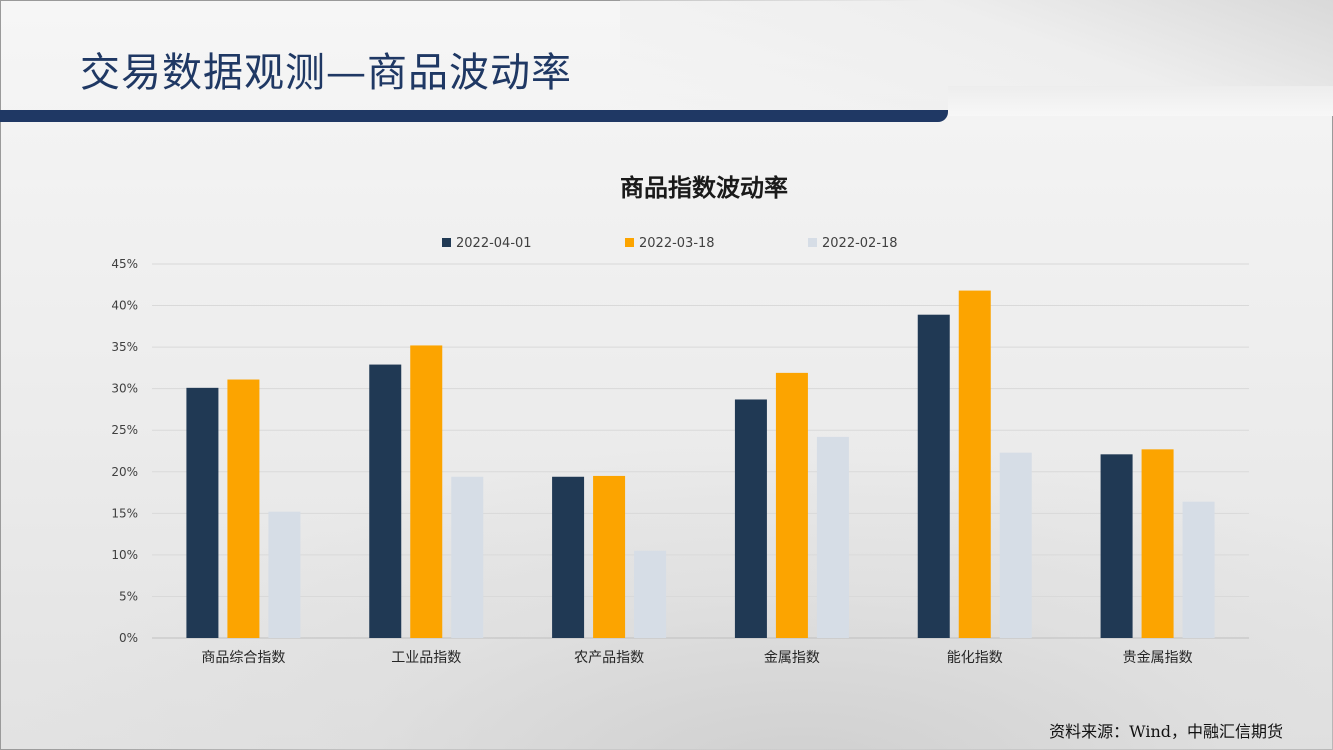  Describe the element at coordinates (1166, 731) in the screenshot. I see `data-source-note: 资料来源：Wind，中融汇信期货` at that location.